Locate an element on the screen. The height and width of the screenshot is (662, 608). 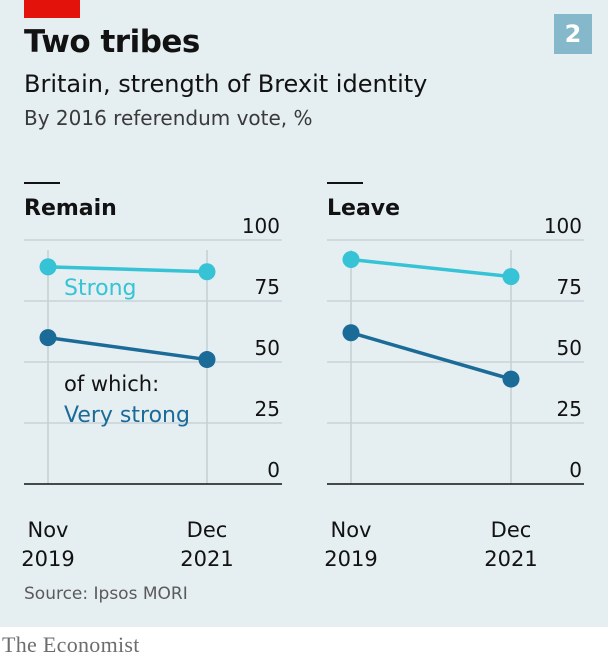
chart-subtitle: Britain, strength of Brexit identity is located at coordinates (226, 84).